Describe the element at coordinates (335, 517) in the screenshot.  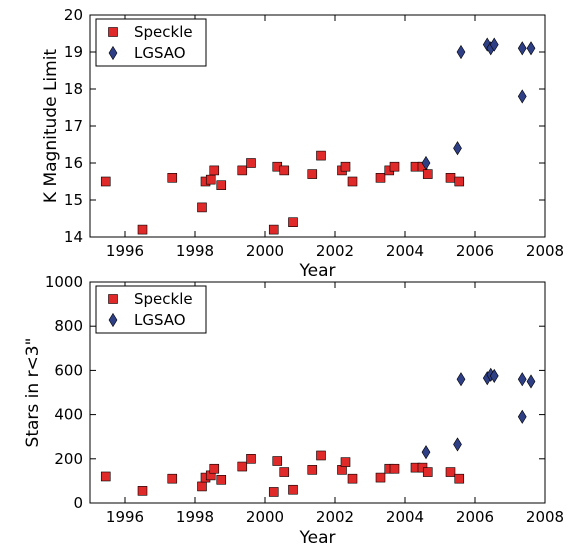
I see `bottom-x-tick-label: 2002` at that location.